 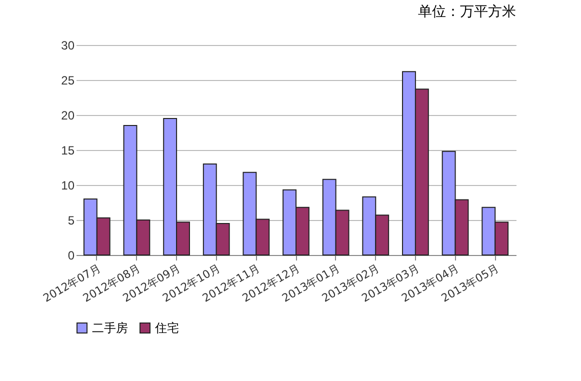 What do you see at coordinates (68, 115) in the screenshot?
I see `y-tick-label: 20` at bounding box center [68, 115].